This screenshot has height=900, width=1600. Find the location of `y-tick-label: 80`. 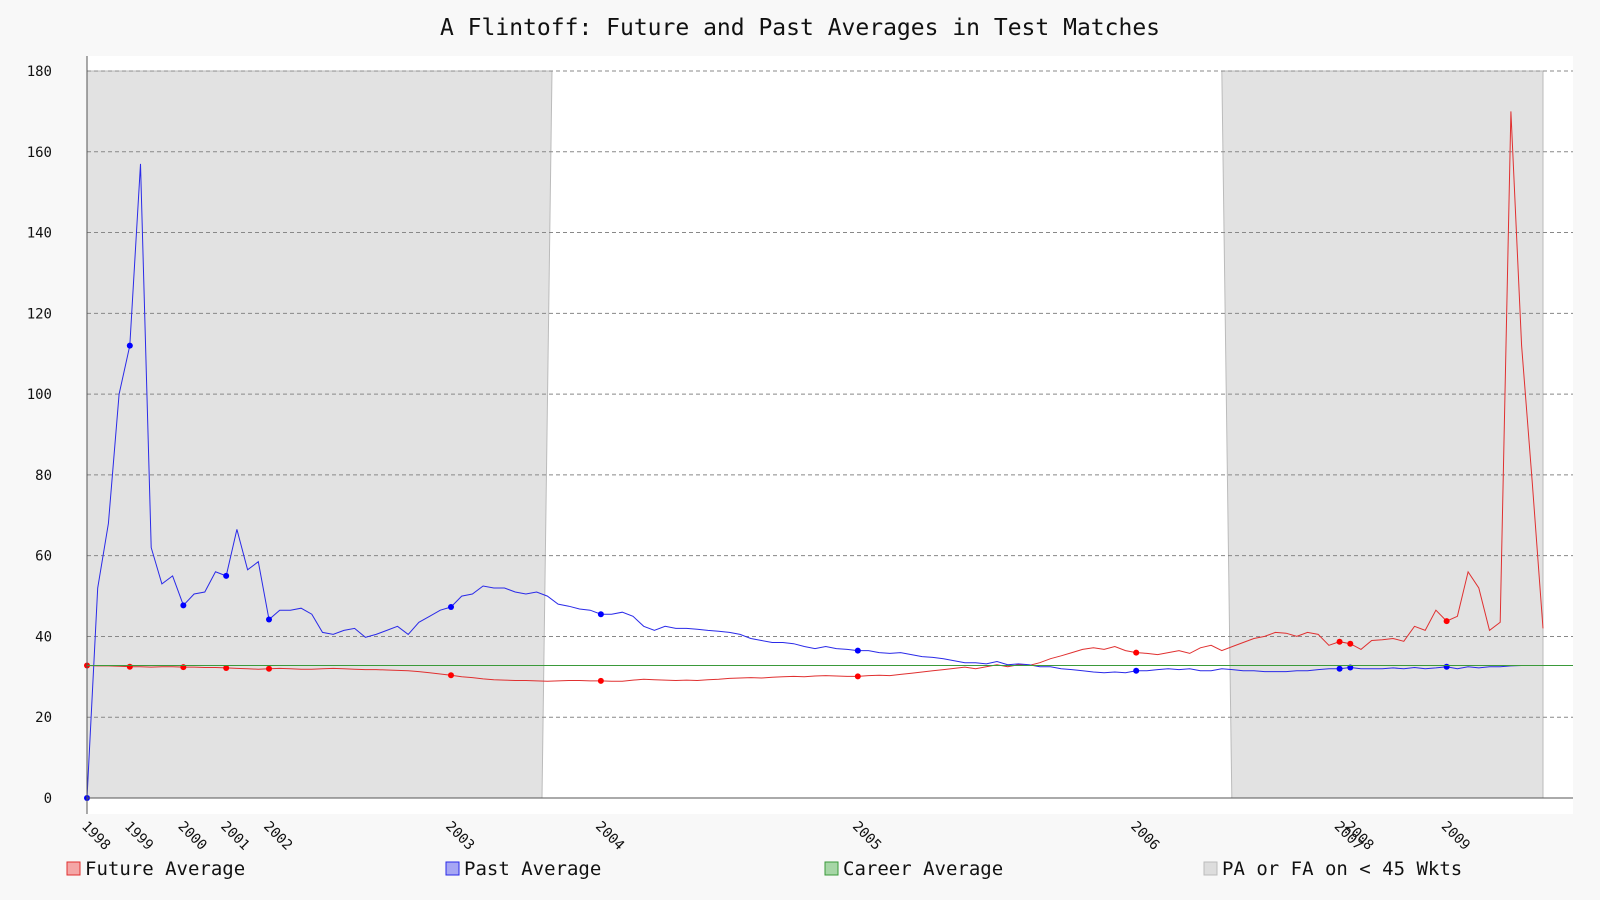

y-tick-label: 80 is located at coordinates (43, 476).